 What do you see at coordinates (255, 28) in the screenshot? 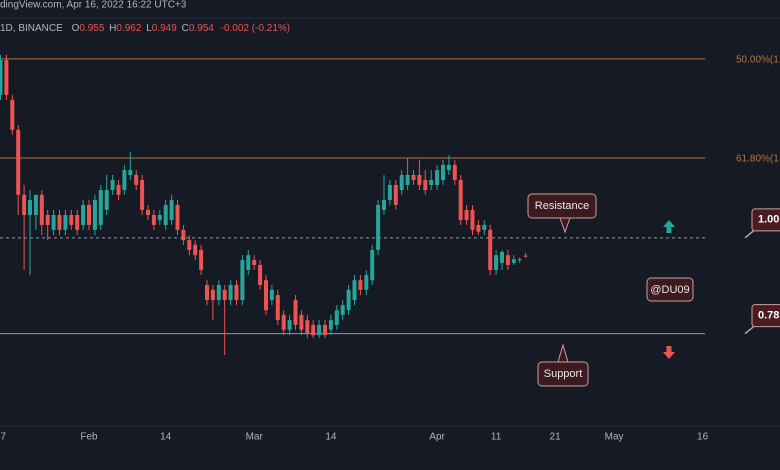
I see `change: -0.002 (-0.21%)` at bounding box center [255, 28].